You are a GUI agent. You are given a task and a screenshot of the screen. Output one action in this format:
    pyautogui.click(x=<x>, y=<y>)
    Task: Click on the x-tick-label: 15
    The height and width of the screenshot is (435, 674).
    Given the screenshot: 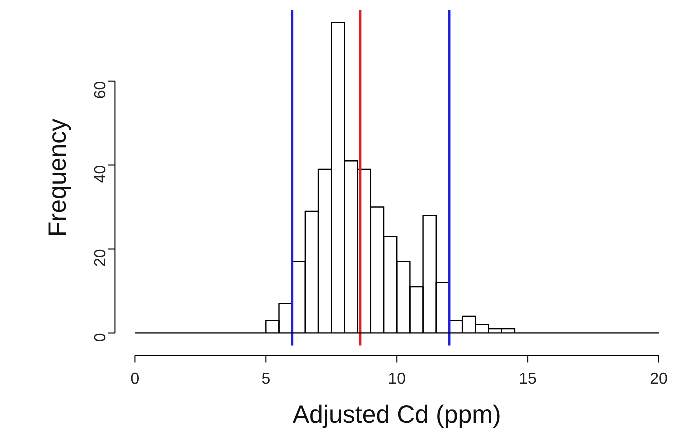 What is the action you would take?
    pyautogui.click(x=528, y=379)
    